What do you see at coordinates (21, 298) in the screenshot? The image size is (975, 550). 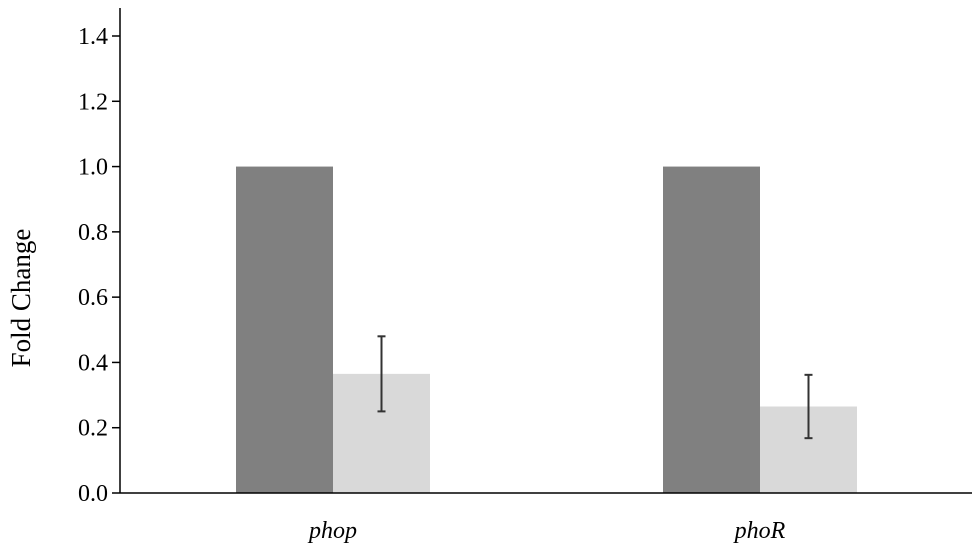 I see `y-axis-title: Fold Change` at bounding box center [21, 298].